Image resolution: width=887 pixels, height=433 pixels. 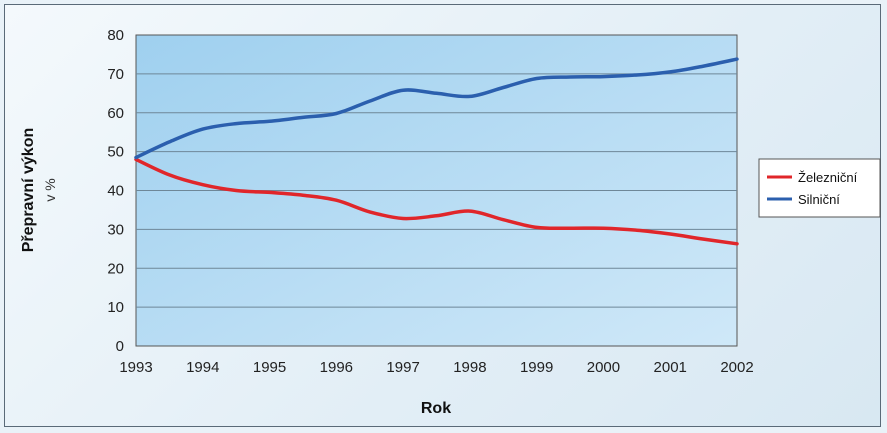 I want to click on y-axis-ticks: 0 10 20 30 40 50 60 70 80, so click(x=115, y=191).